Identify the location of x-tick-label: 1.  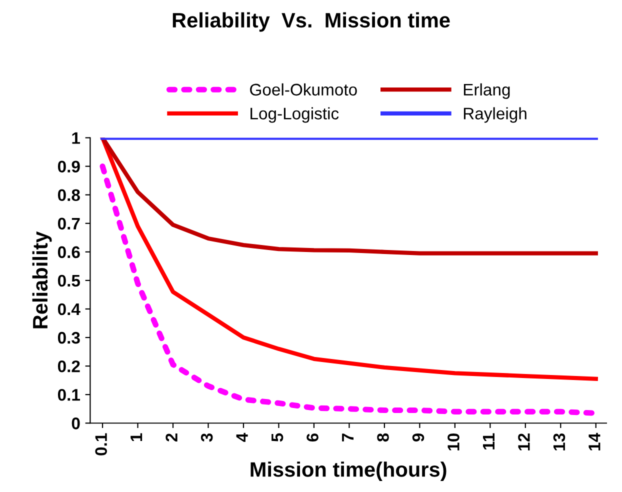
(136, 437).